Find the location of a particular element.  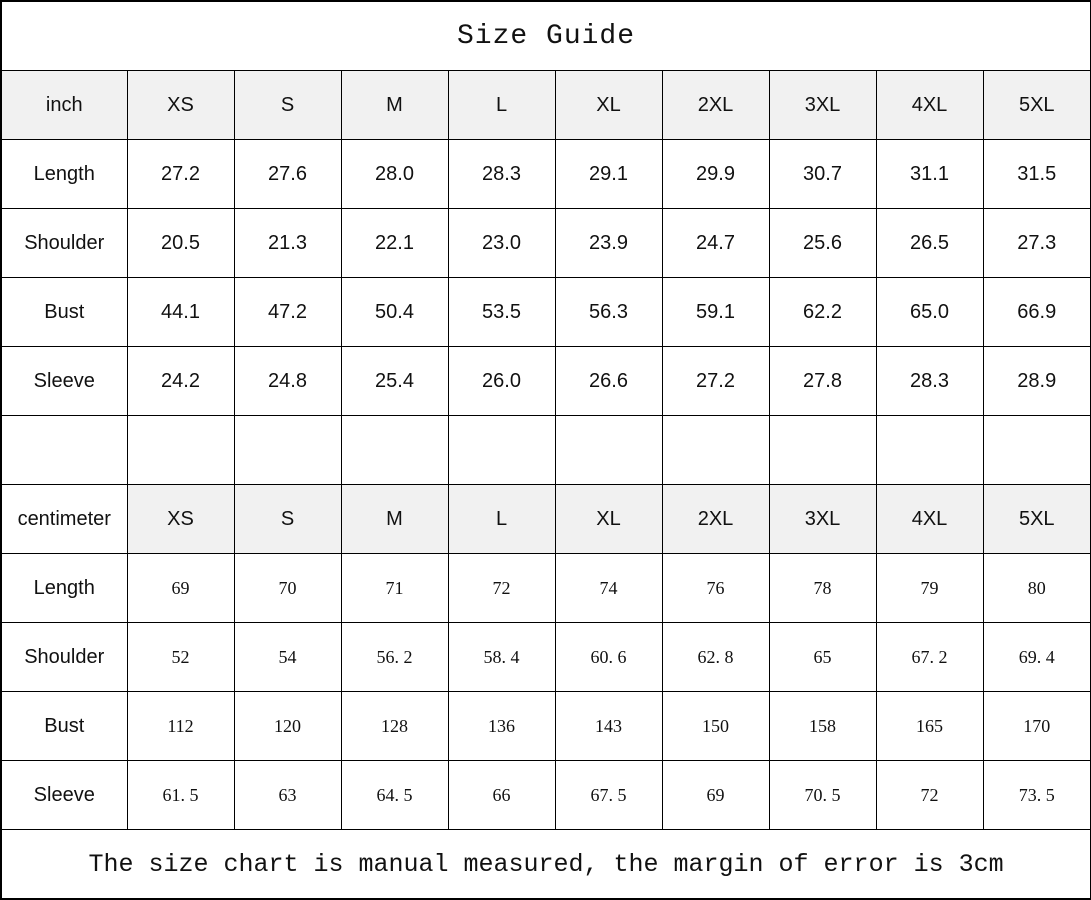

table-cell: 65.0 is located at coordinates (929, 312).